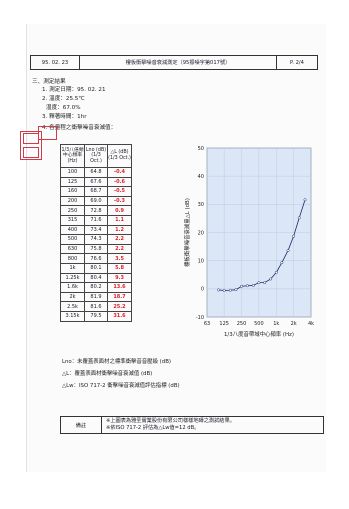 The image size is (349, 509). Describe the element at coordinates (72, 258) in the screenshot. I see `cell-frequency: 800` at that location.